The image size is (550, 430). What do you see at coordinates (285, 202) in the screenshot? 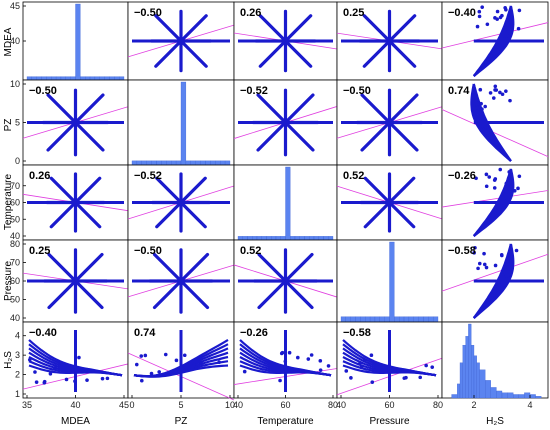
I see `cell-temperature-vs-temperature` at bounding box center [285, 202].